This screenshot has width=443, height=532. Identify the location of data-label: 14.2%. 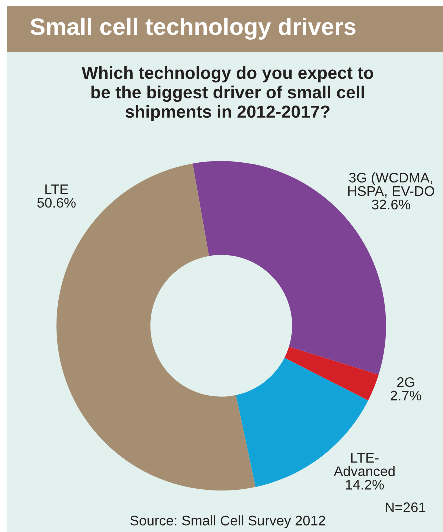
(365, 485).